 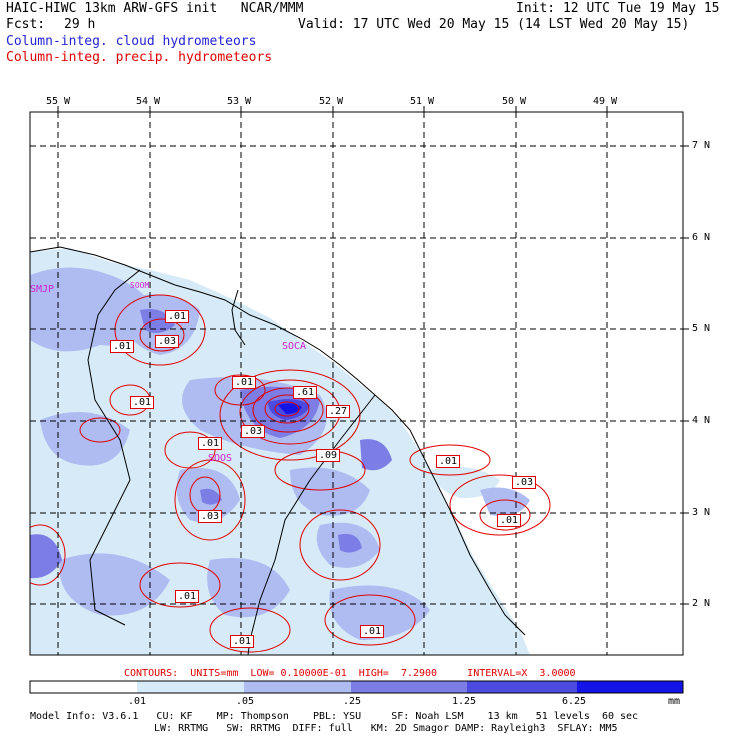 What do you see at coordinates (338, 411) in the screenshot?
I see `contour-label: .27` at bounding box center [338, 411].